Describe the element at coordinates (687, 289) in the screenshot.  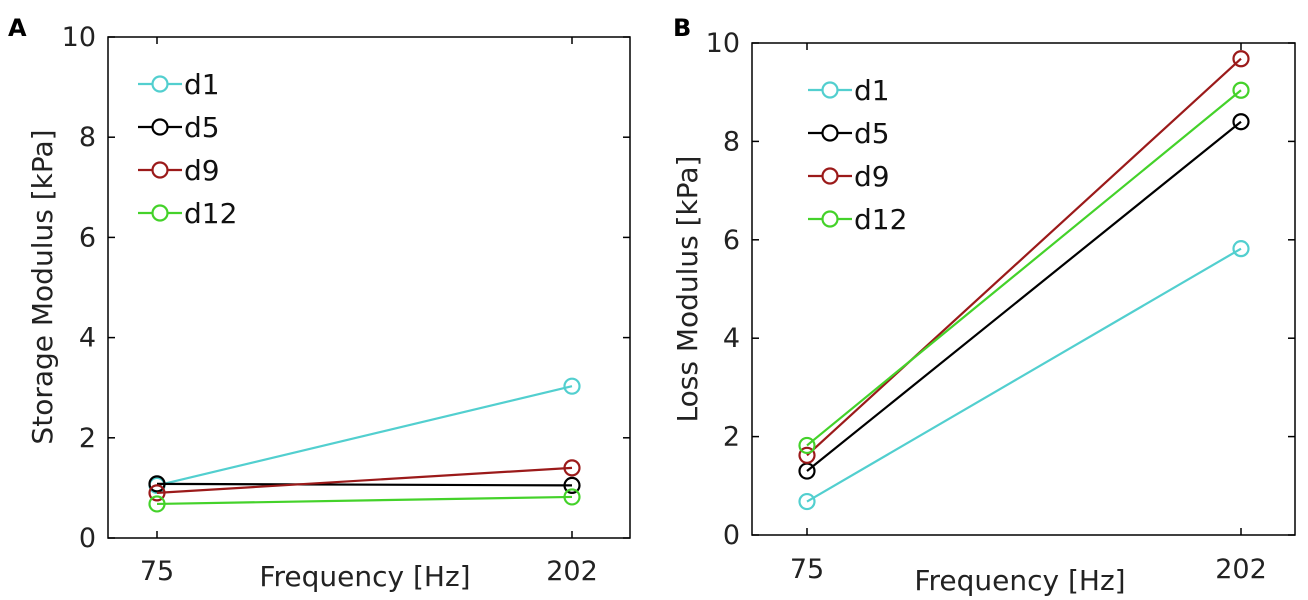
I see `y-axis-label: Loss Modulus [kPa]` at that location.